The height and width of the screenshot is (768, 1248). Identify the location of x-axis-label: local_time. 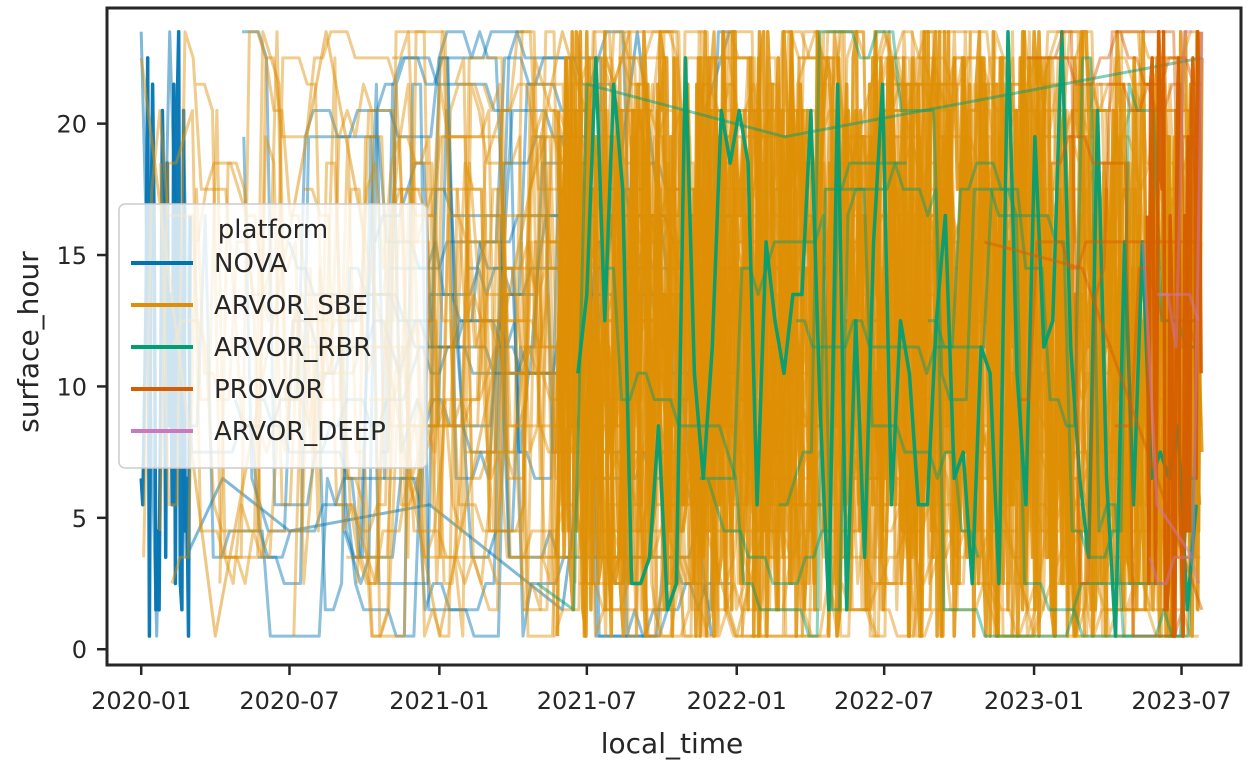
(672, 743).